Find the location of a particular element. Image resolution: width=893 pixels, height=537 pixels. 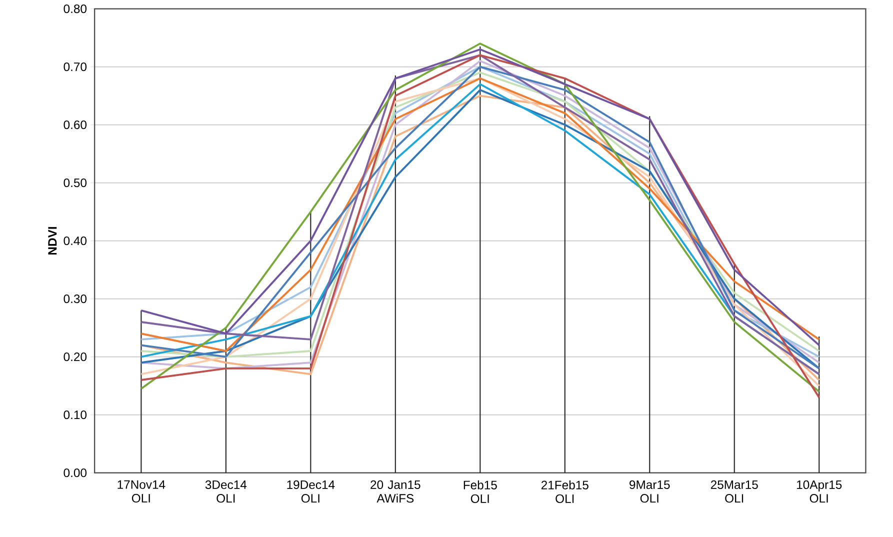

y-tick-label: 0.00 is located at coordinates (75, 473).